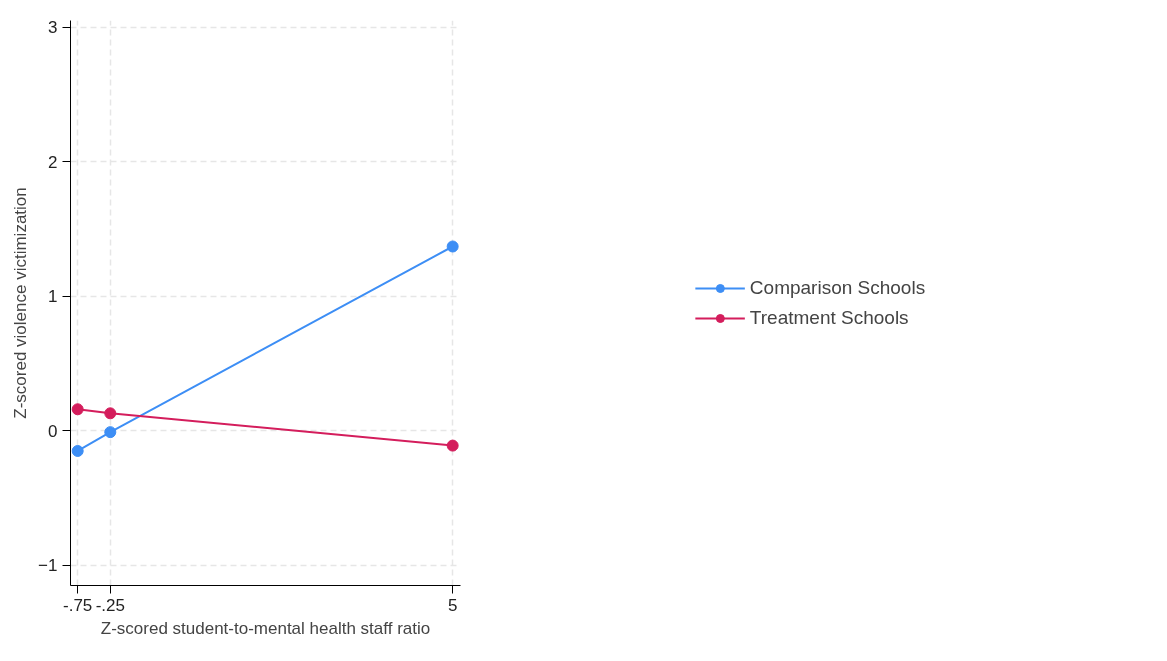  What do you see at coordinates (53, 162) in the screenshot?
I see `y-tick-label: 2` at bounding box center [53, 162].